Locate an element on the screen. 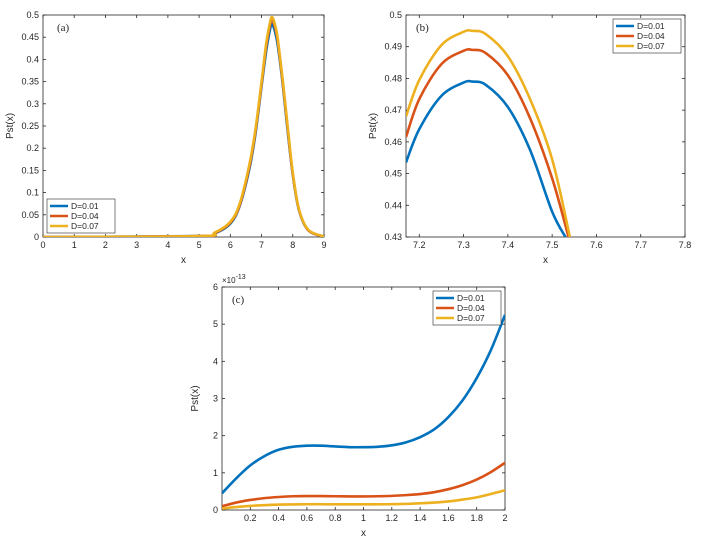 Image resolution: width=701 pixels, height=545 pixels. x-tick-label: 0.2 is located at coordinates (250, 518).